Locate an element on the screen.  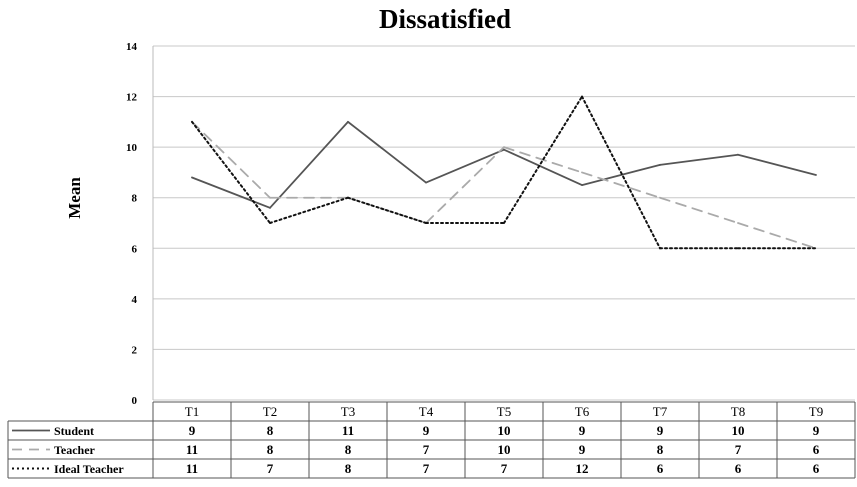
x-tick-label: T8 is located at coordinates (738, 411).